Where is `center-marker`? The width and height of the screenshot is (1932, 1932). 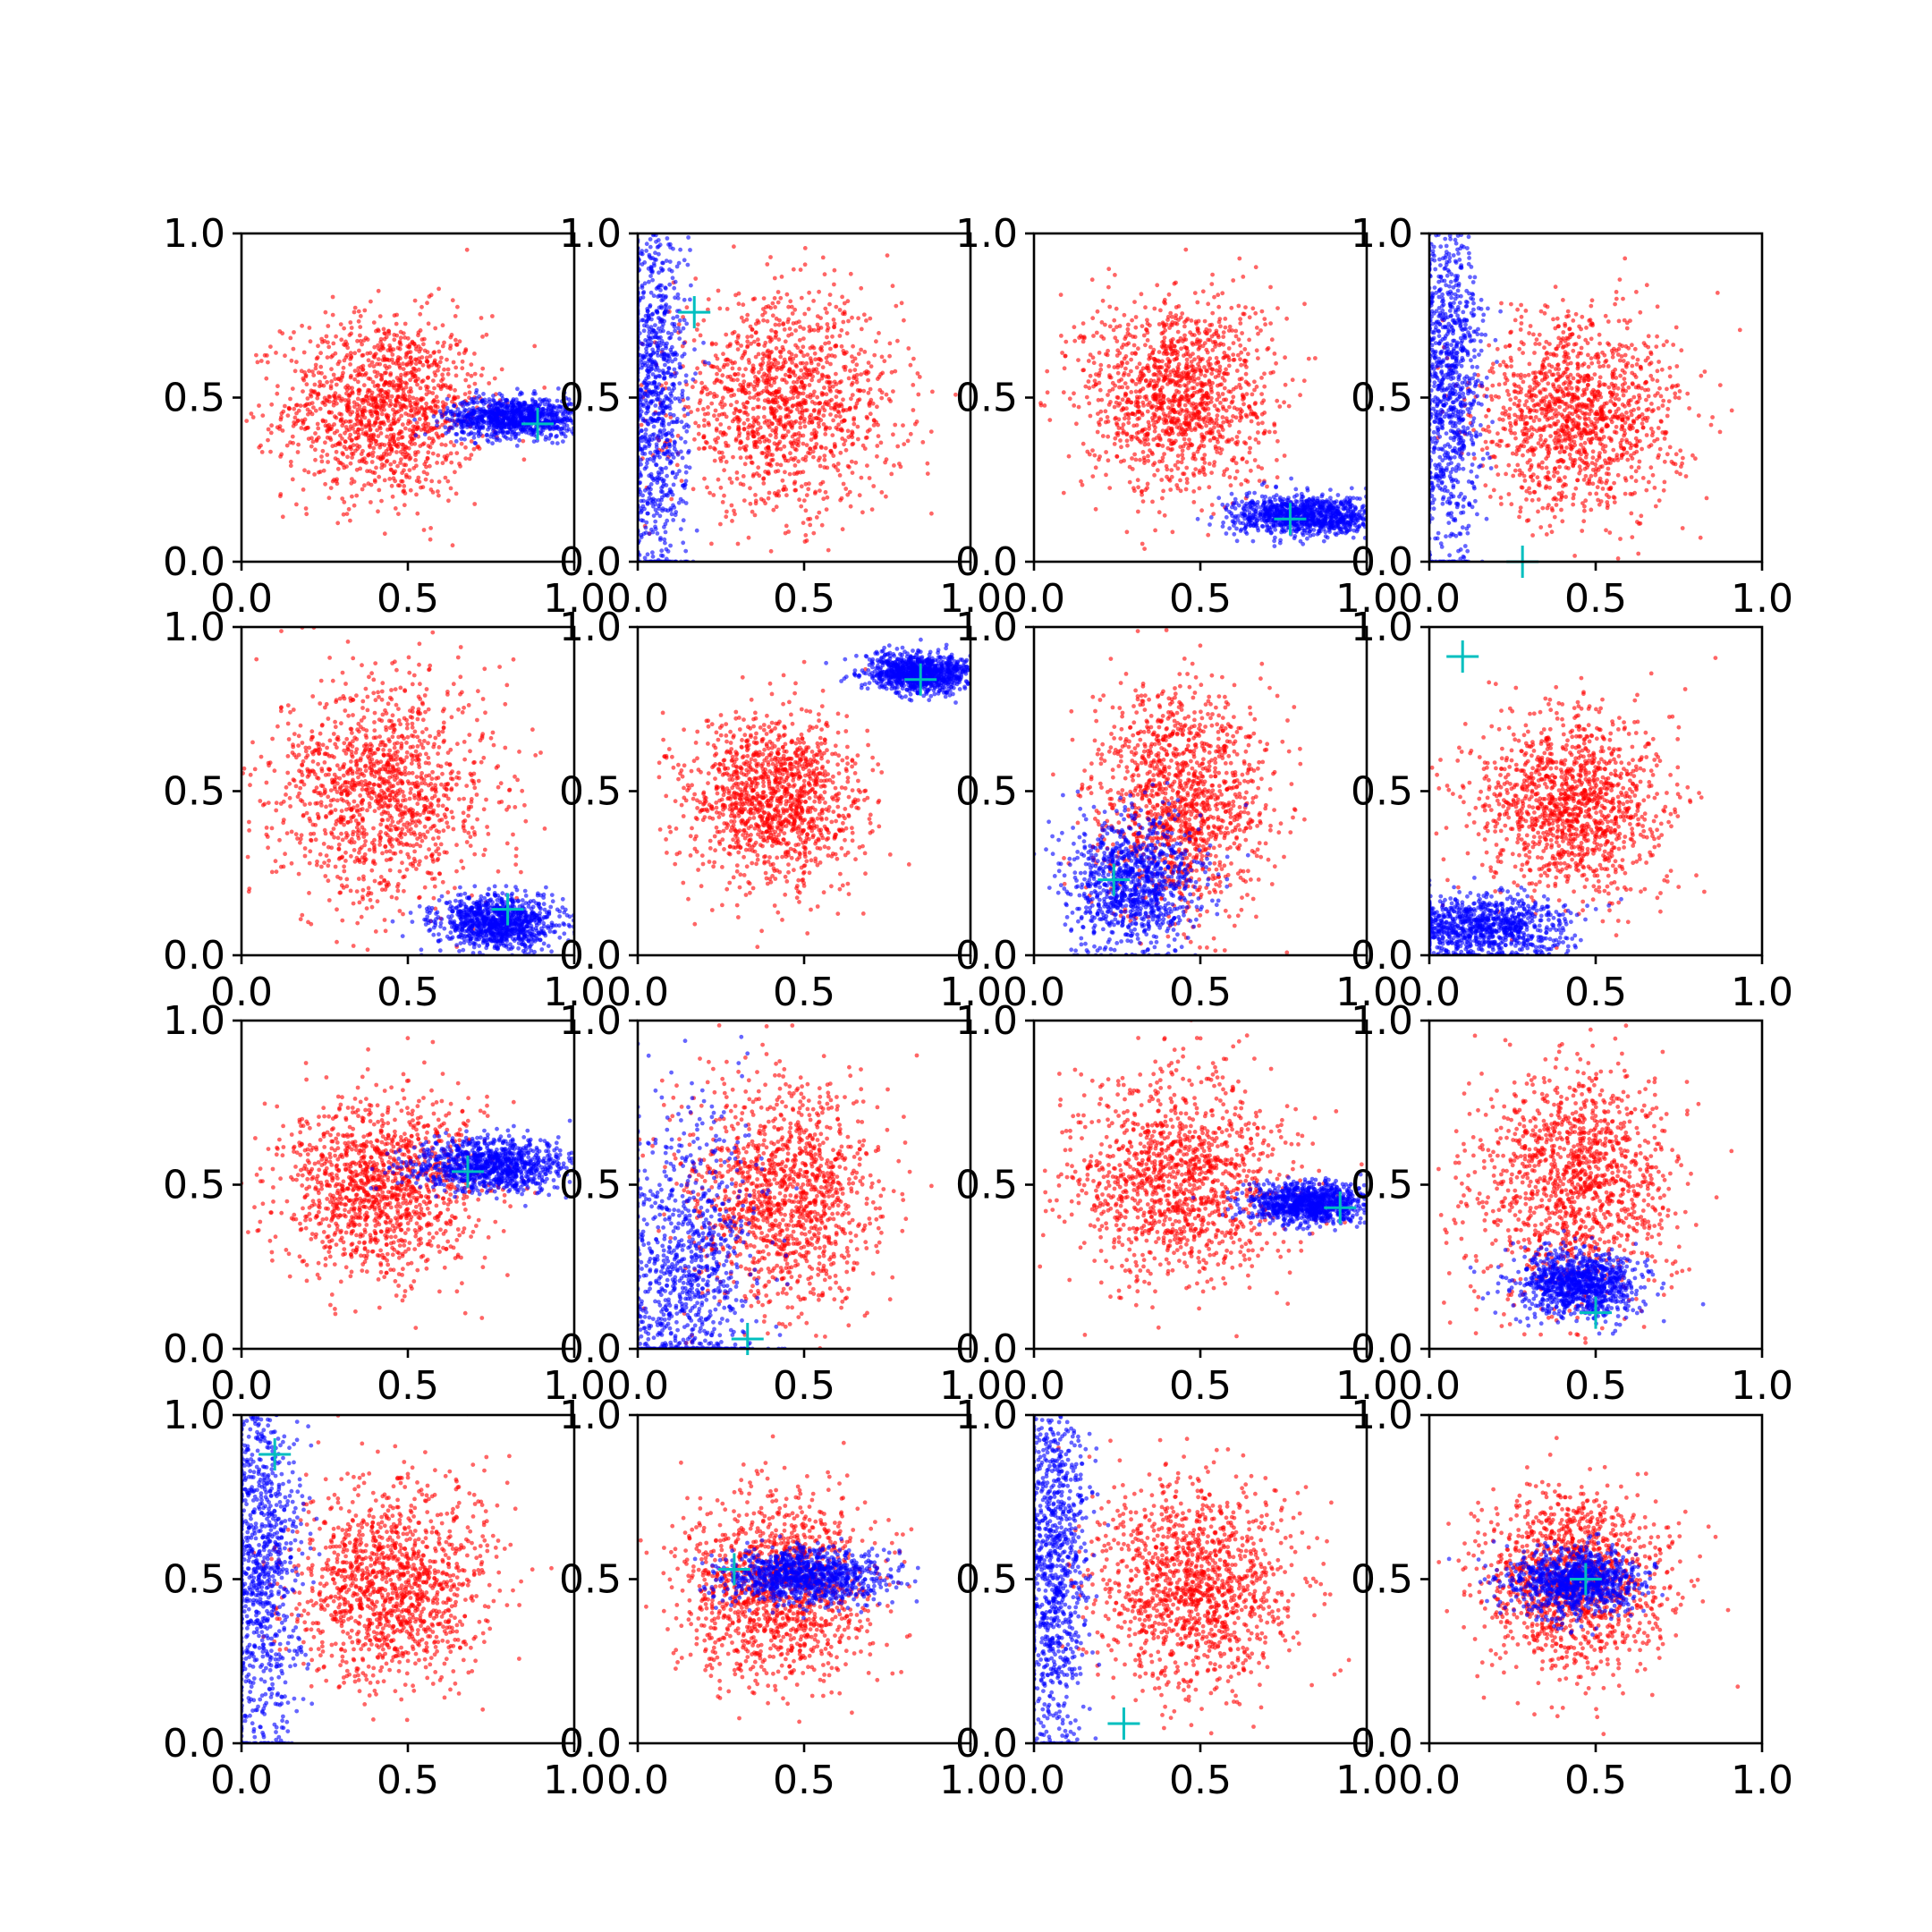
center-marker is located at coordinates (538, 423).